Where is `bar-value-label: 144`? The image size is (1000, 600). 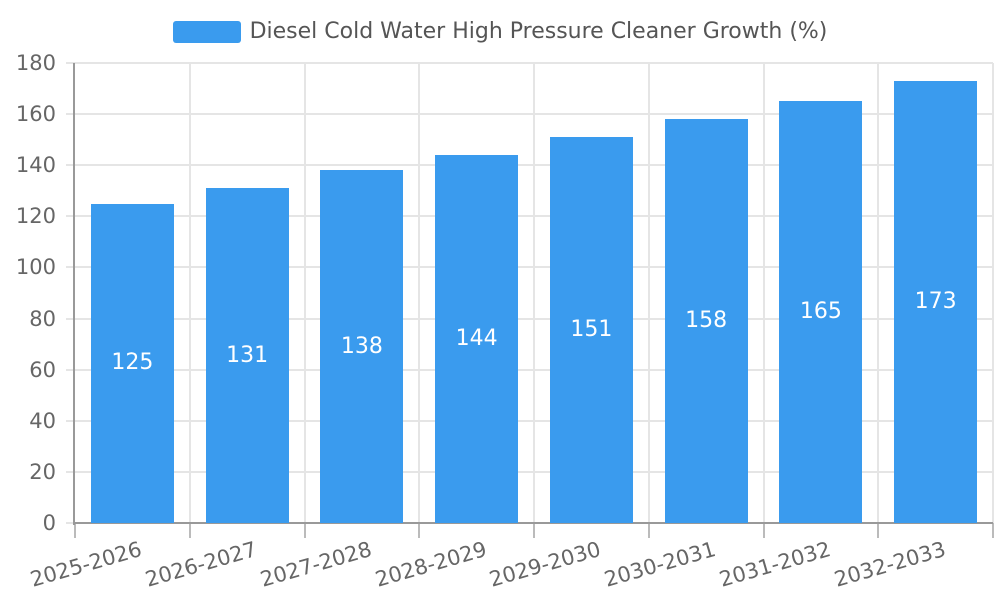 bar-value-label: 144 is located at coordinates (476, 338).